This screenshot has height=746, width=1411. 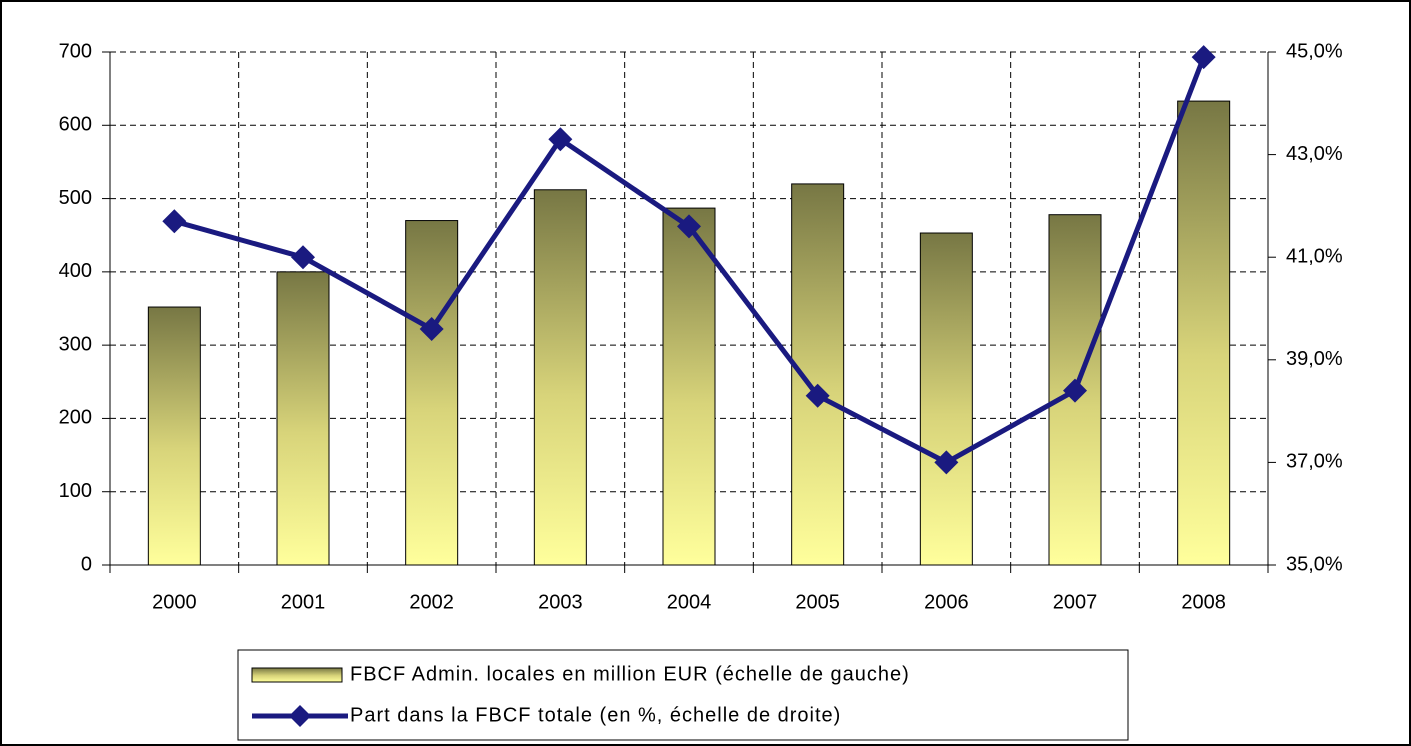 I want to click on y-tick-label: 300, so click(x=75, y=344).